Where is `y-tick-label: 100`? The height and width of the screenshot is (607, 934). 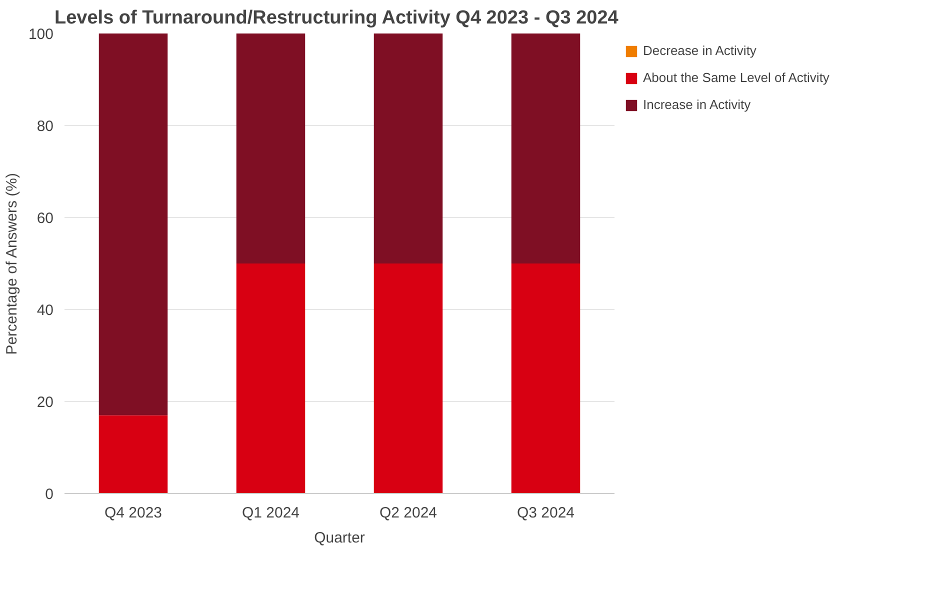
y-tick-label: 100 is located at coordinates (41, 34).